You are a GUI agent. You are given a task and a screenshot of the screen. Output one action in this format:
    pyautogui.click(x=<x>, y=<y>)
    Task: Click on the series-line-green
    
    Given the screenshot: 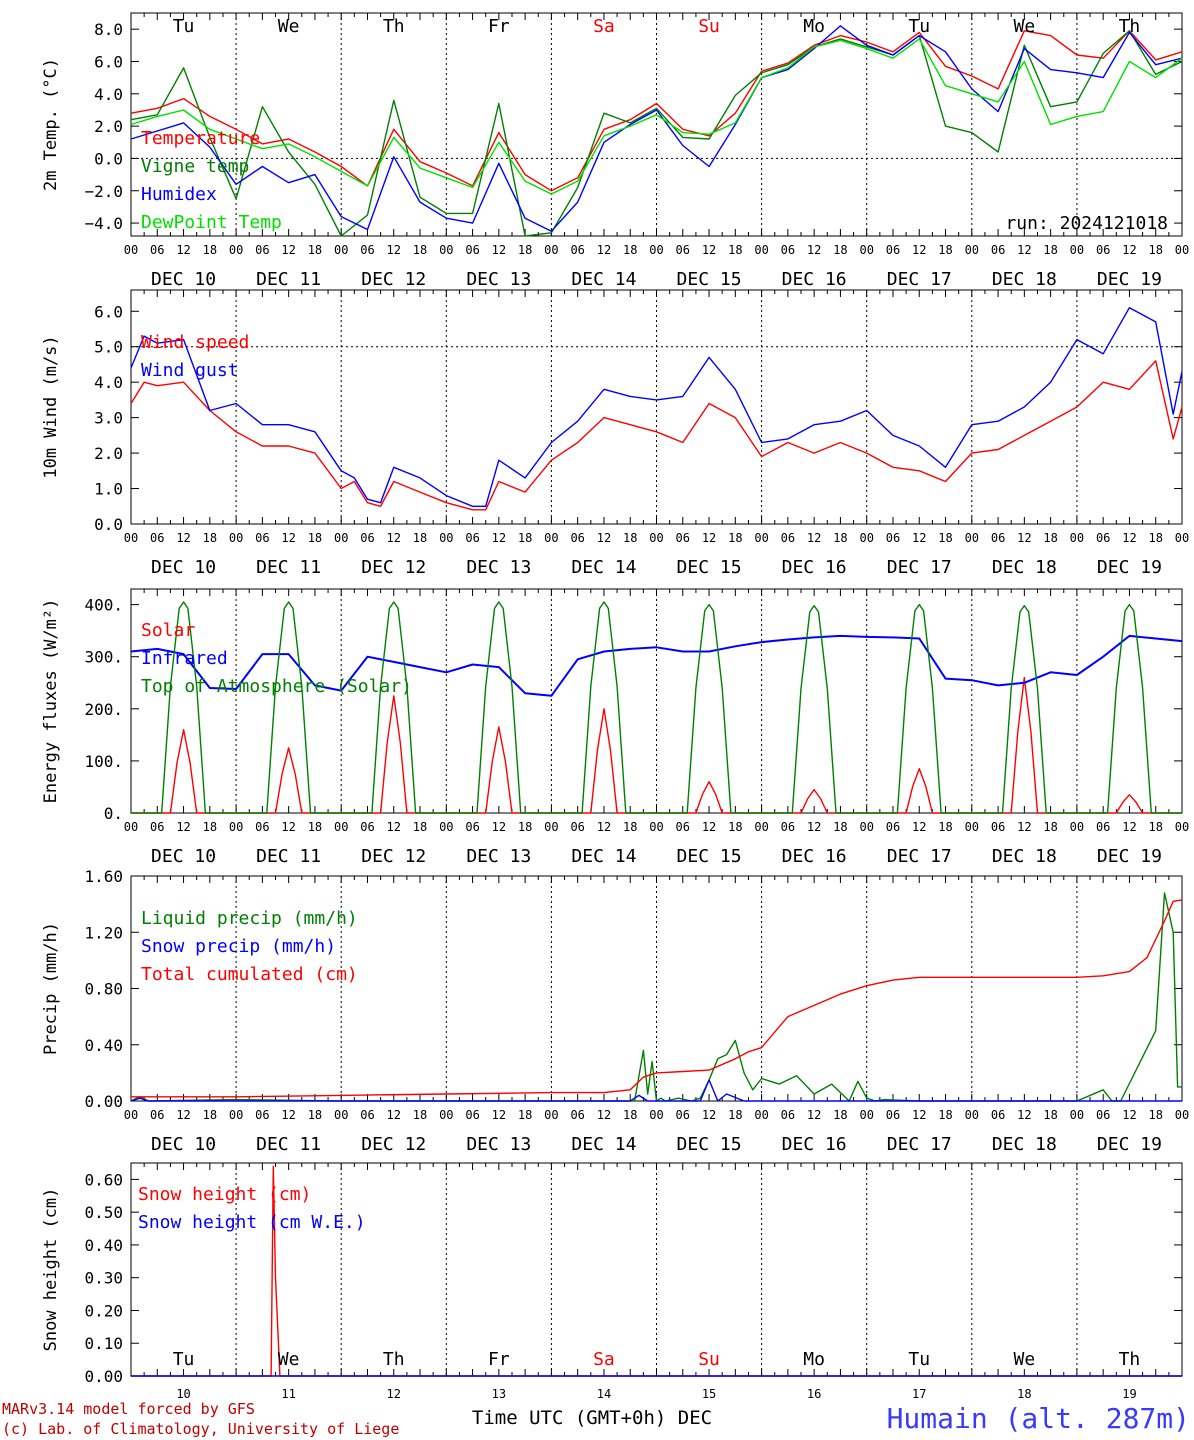 What is the action you would take?
    pyautogui.click(x=656, y=997)
    